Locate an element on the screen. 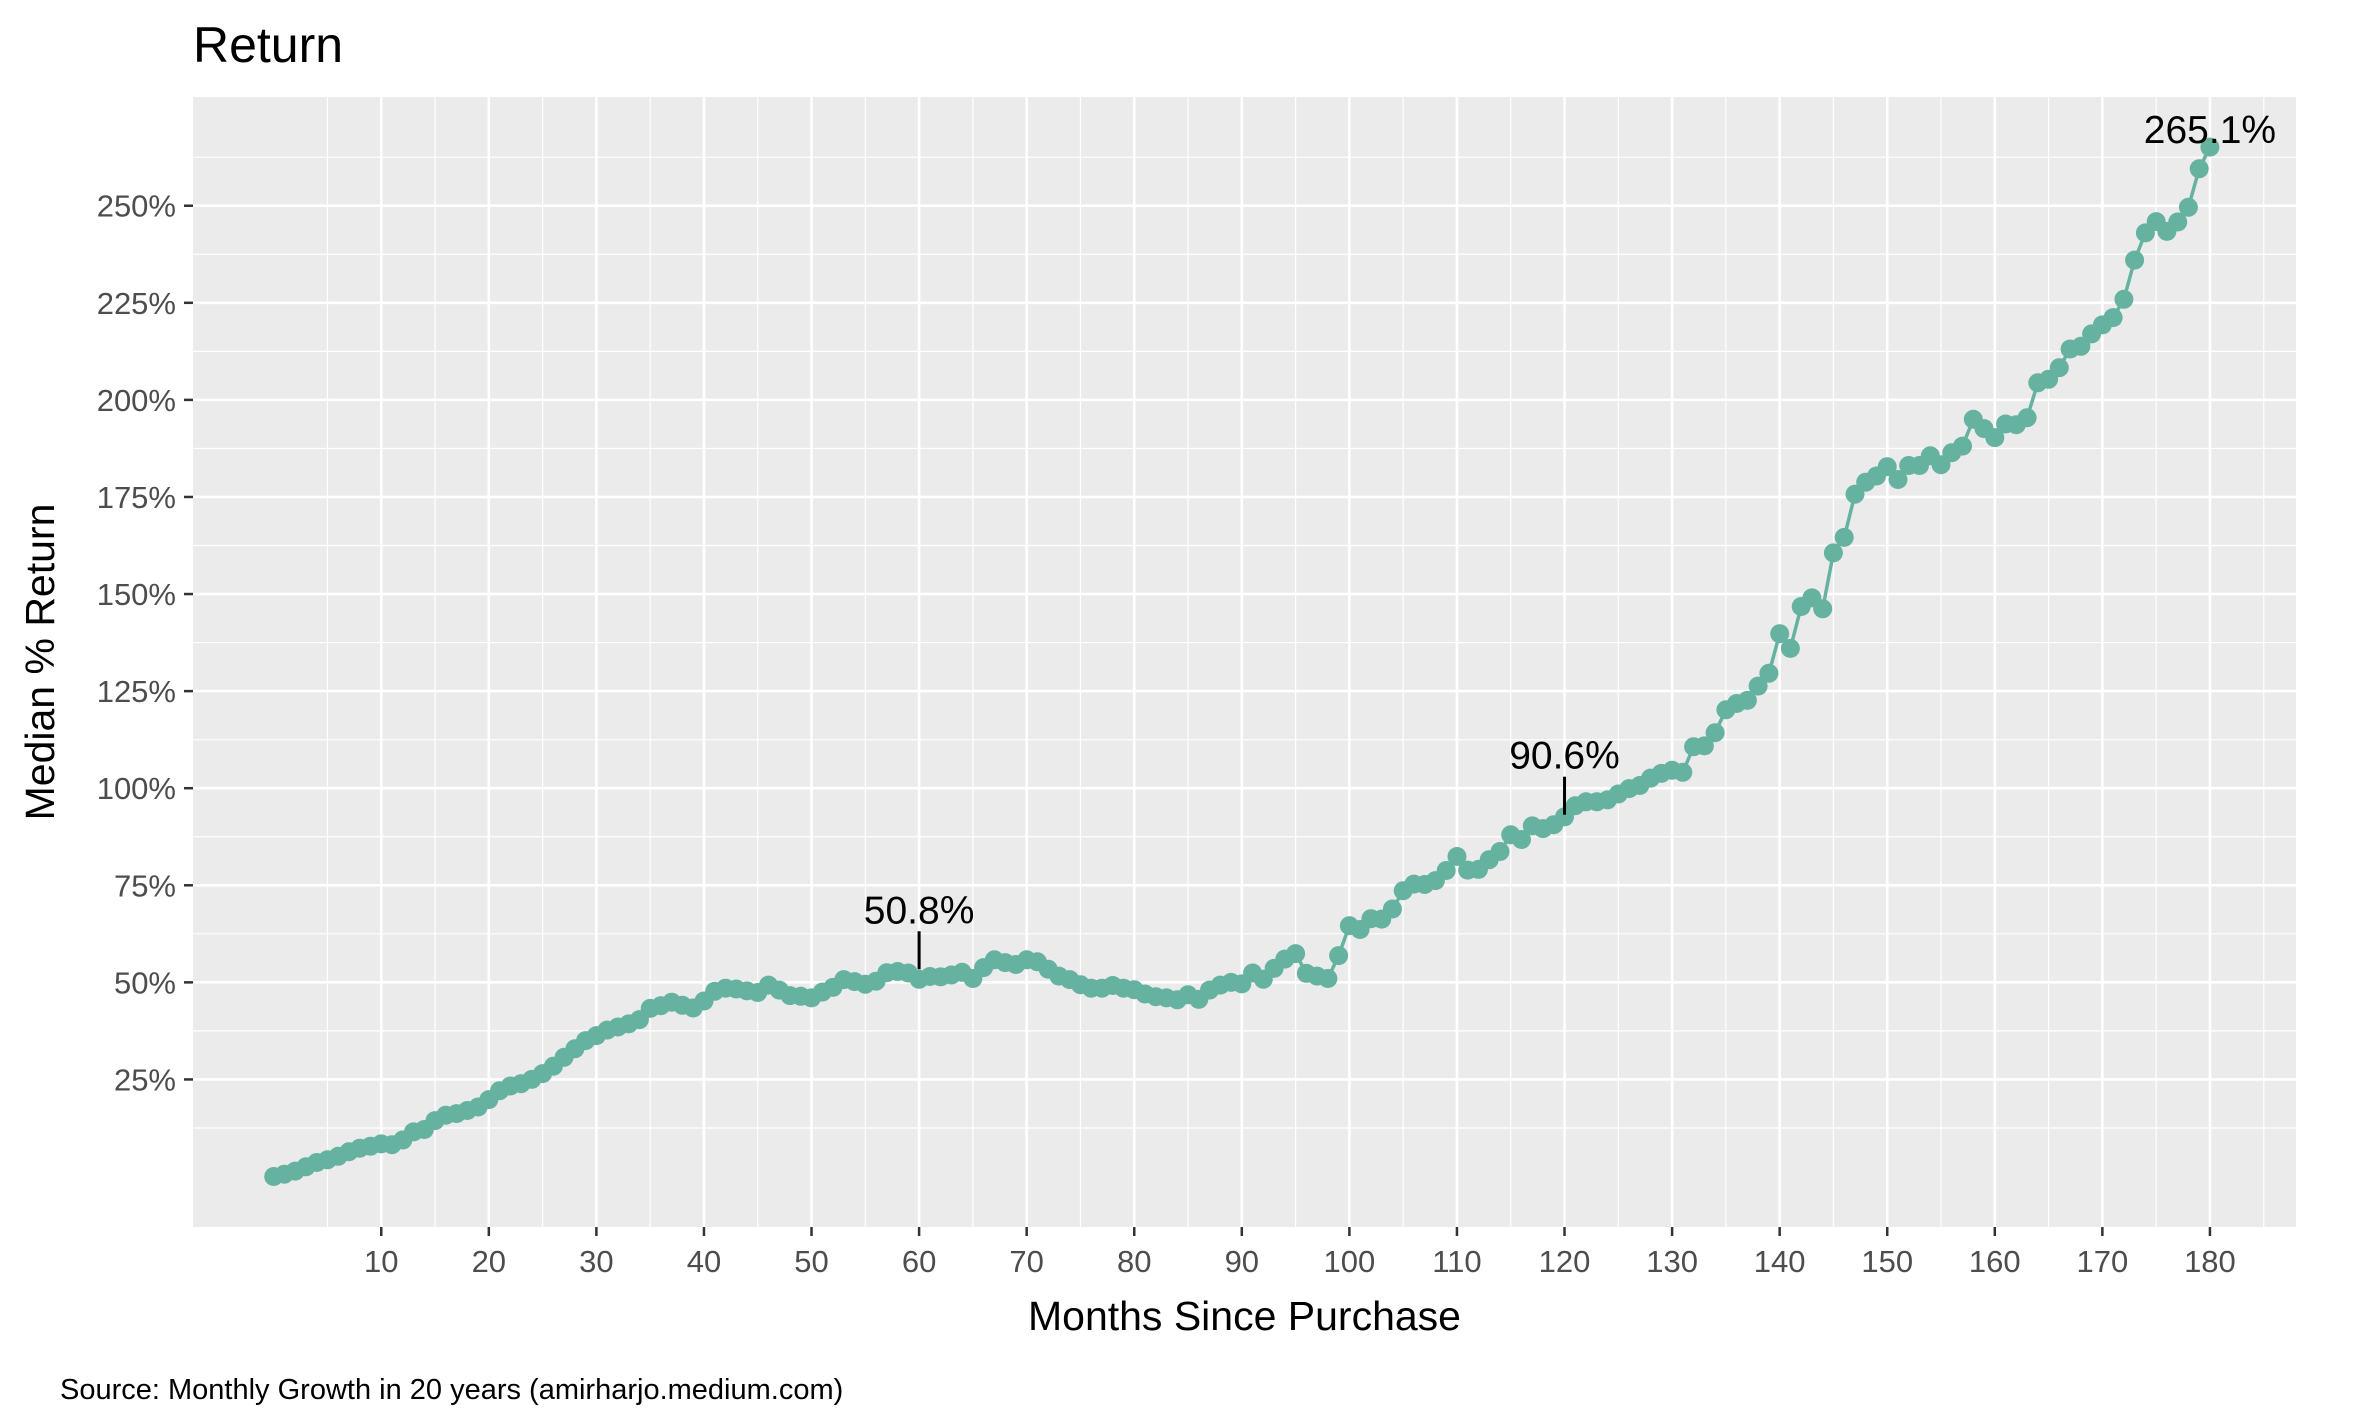 The width and height of the screenshot is (2362, 1417). x-tick-label: 70 is located at coordinates (1026, 1261).